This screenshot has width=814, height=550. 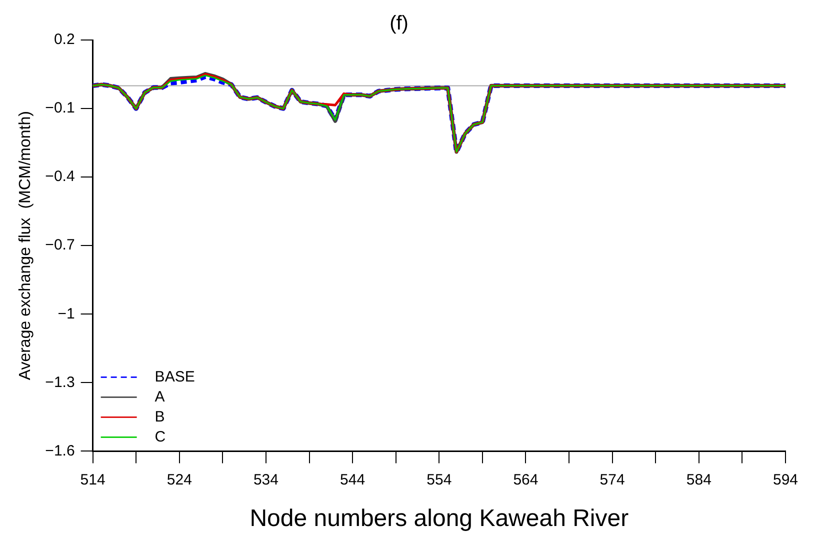 What do you see at coordinates (64, 39) in the screenshot?
I see `y-tick-label: 0.2` at bounding box center [64, 39].